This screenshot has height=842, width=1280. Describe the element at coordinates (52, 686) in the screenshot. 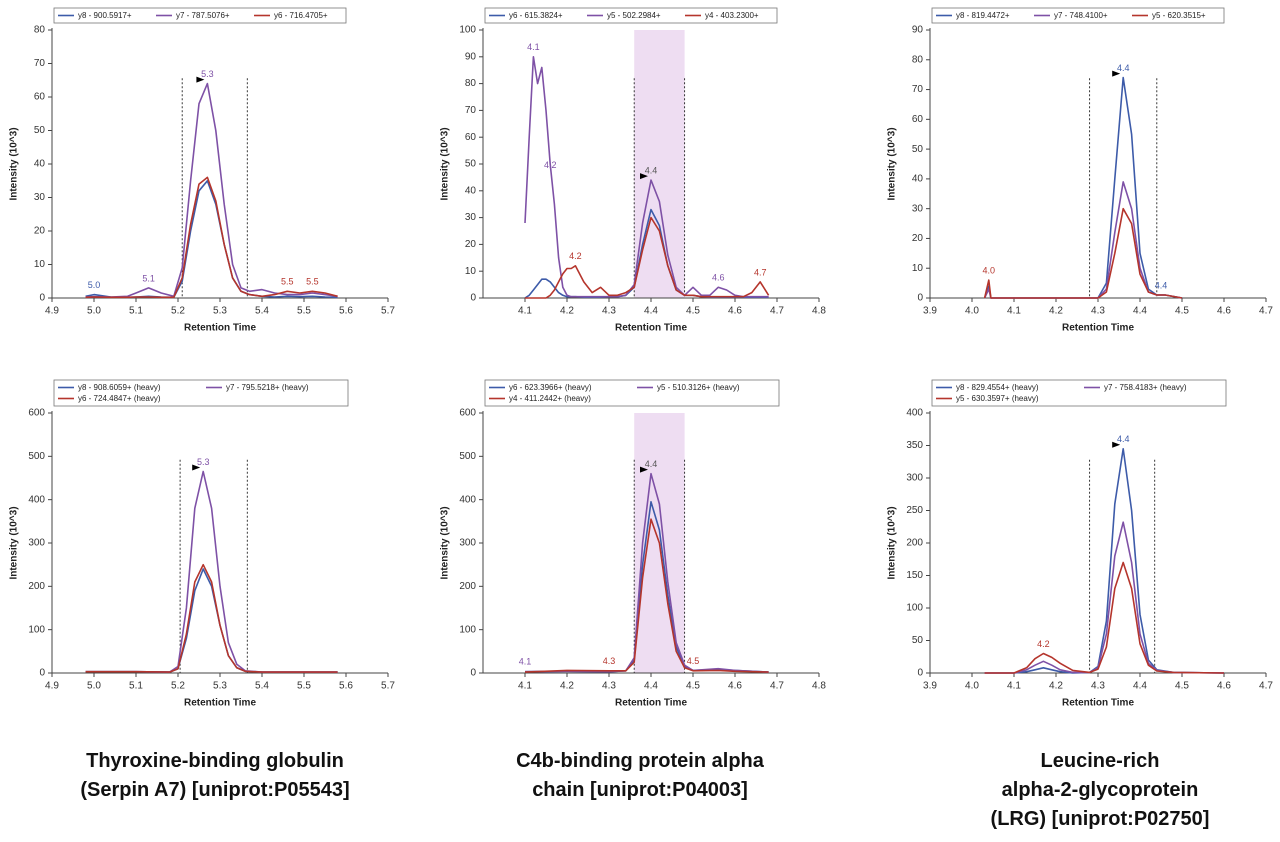

I see `x-tick-label: 4.9` at that location.